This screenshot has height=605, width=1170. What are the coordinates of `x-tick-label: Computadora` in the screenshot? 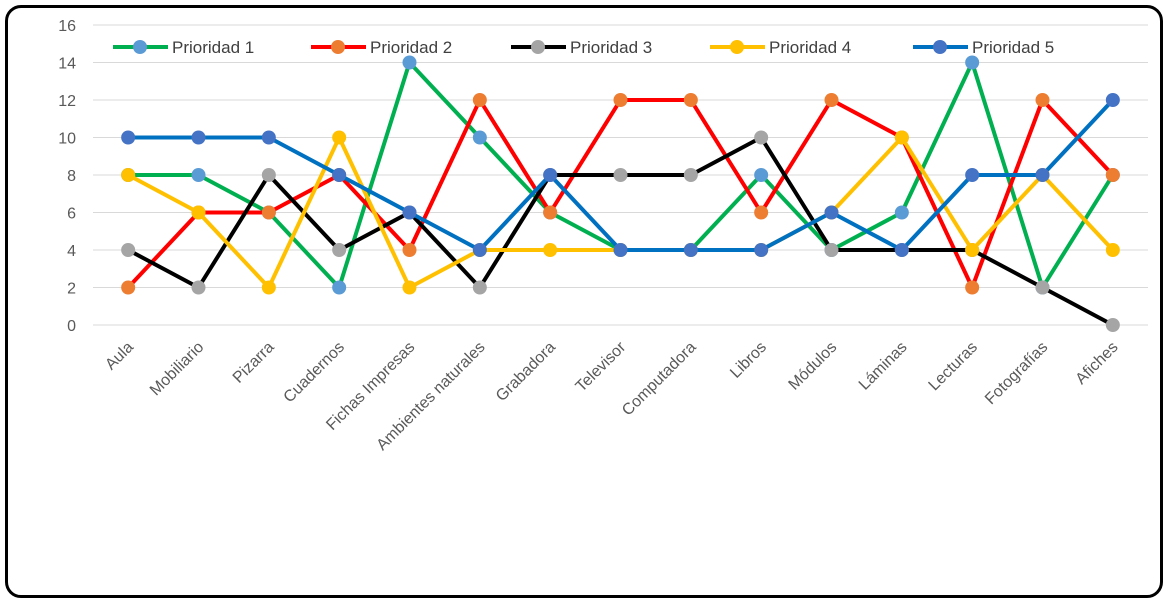 It's located at (659, 379).